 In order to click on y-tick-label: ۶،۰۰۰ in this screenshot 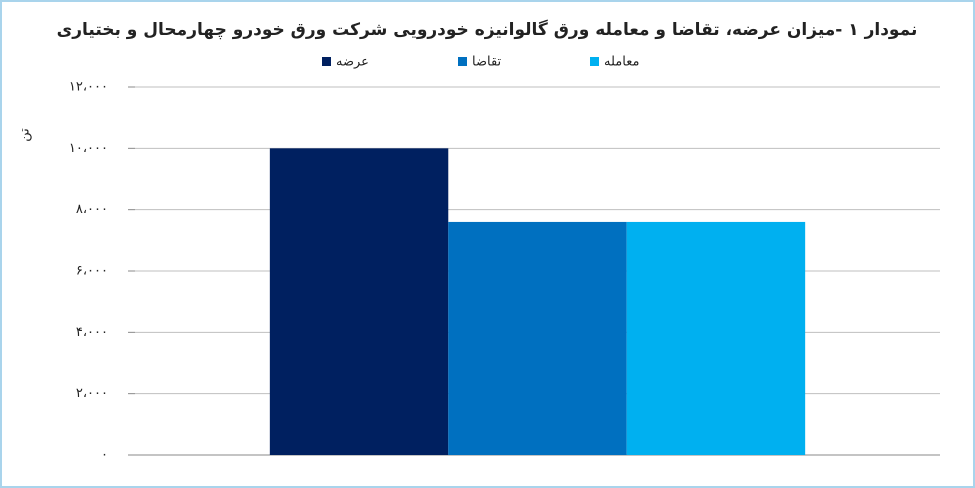, I will do `click(92, 271)`.